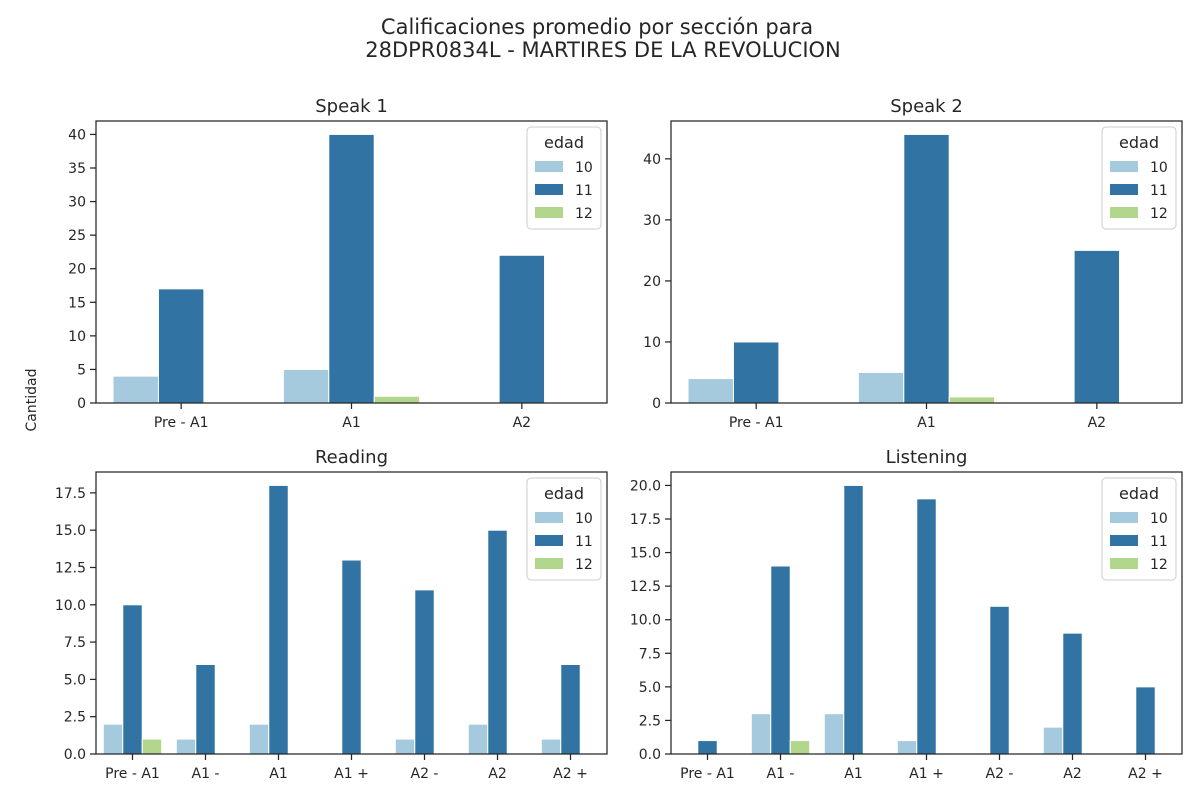  I want to click on panel-title: Speak 1, so click(351, 106).